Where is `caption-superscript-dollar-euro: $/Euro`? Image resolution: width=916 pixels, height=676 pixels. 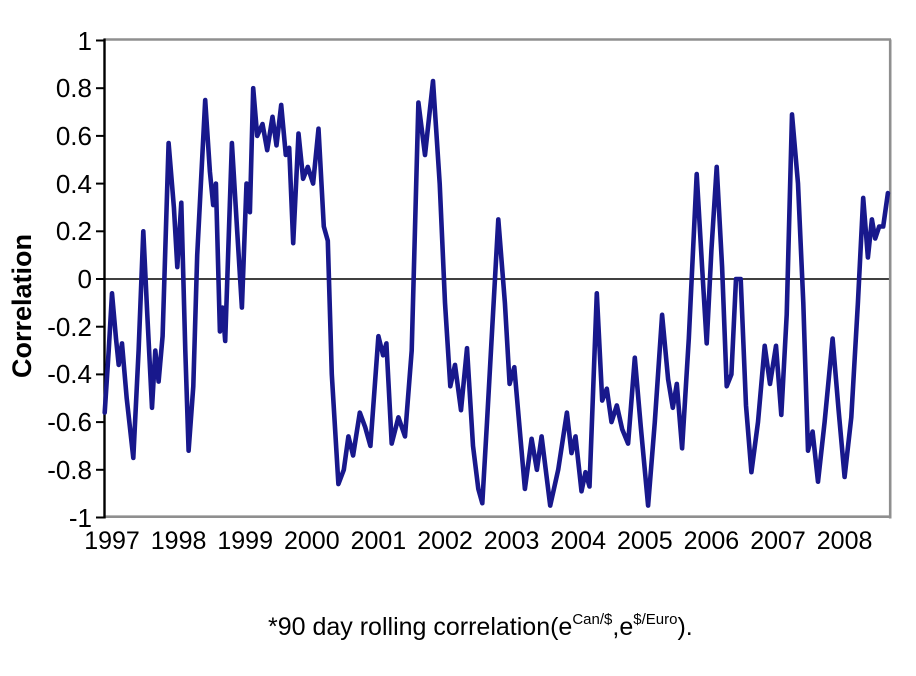 caption-superscript-dollar-euro: $/Euro is located at coordinates (655, 619).